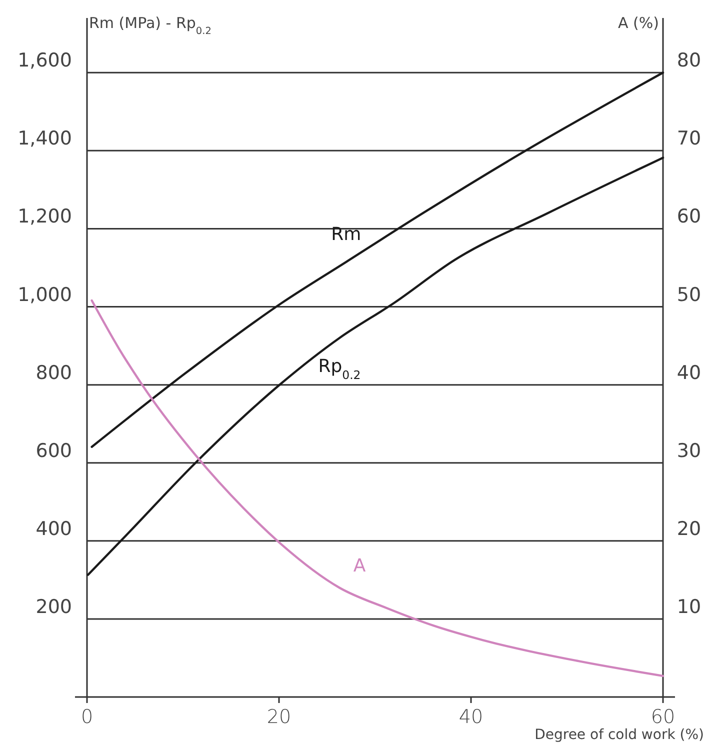  Describe the element at coordinates (54, 607) in the screenshot. I see `y-tick-label: 200` at that location.